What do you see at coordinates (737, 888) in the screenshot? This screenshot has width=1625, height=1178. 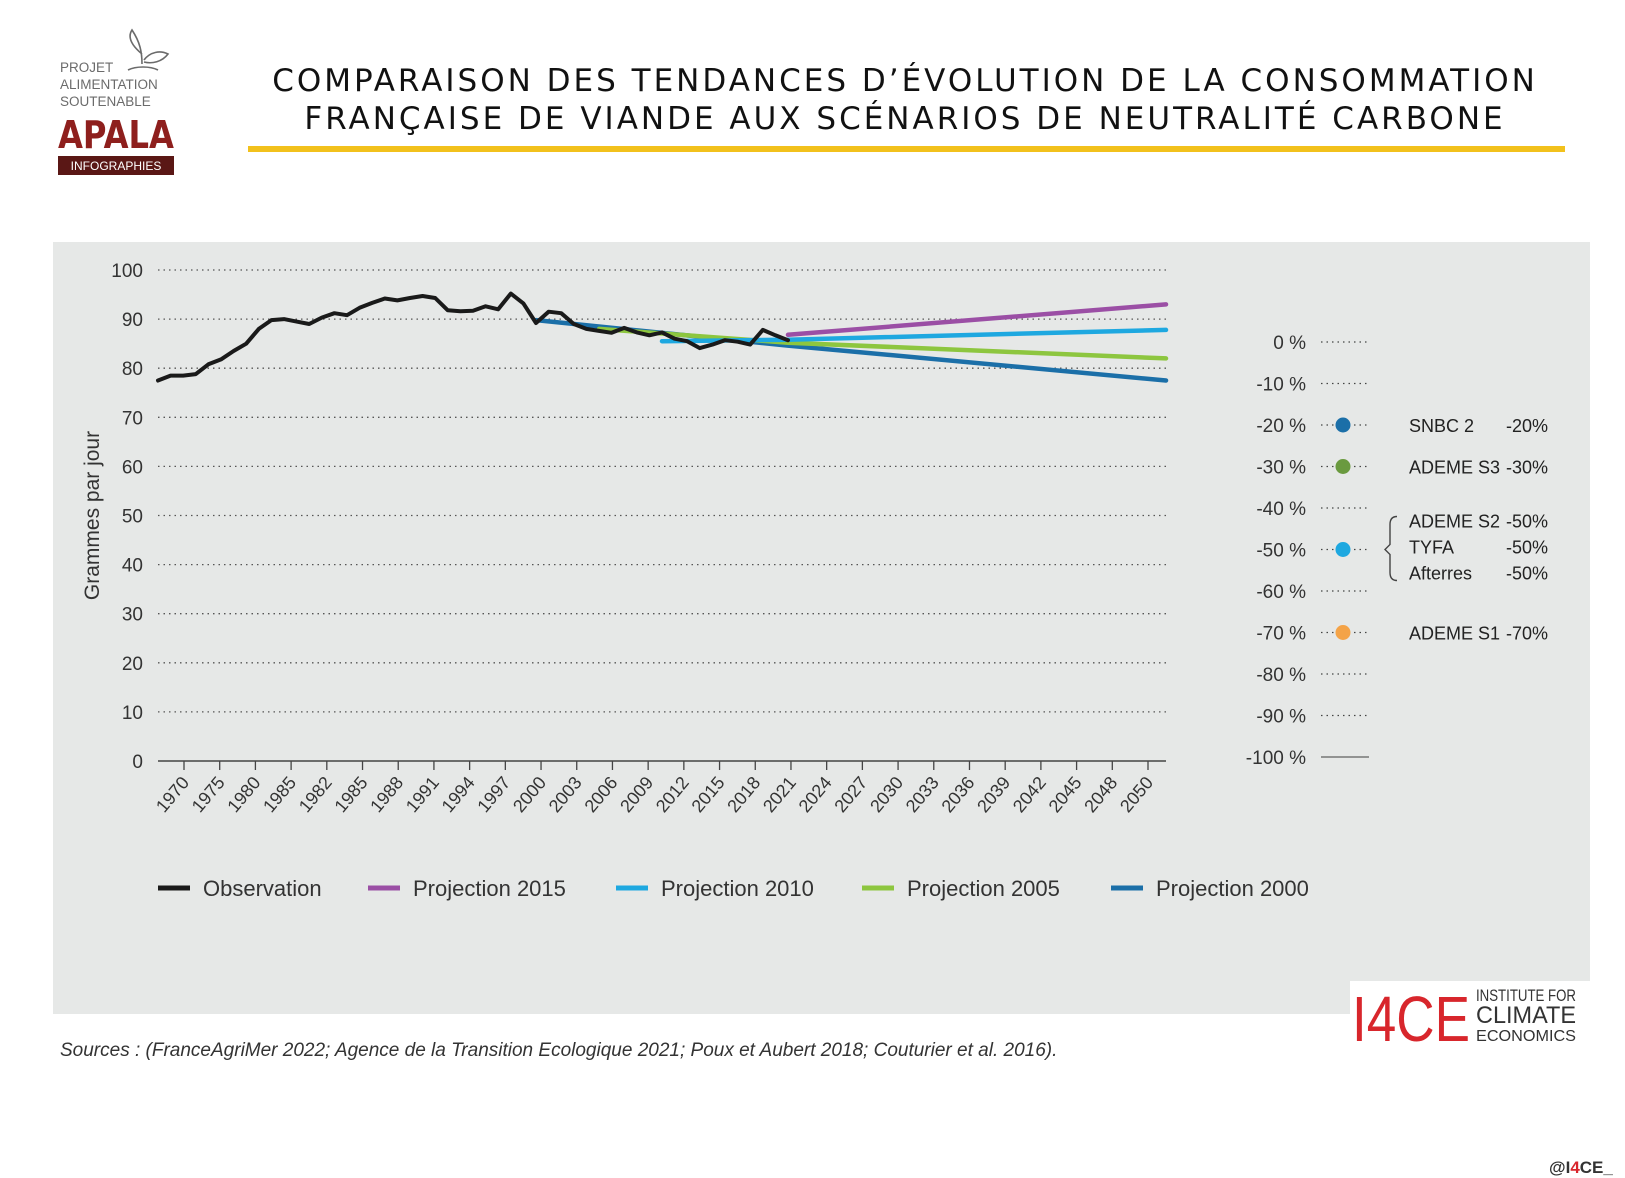 I see `legend-label: Projection 2010` at bounding box center [737, 888].